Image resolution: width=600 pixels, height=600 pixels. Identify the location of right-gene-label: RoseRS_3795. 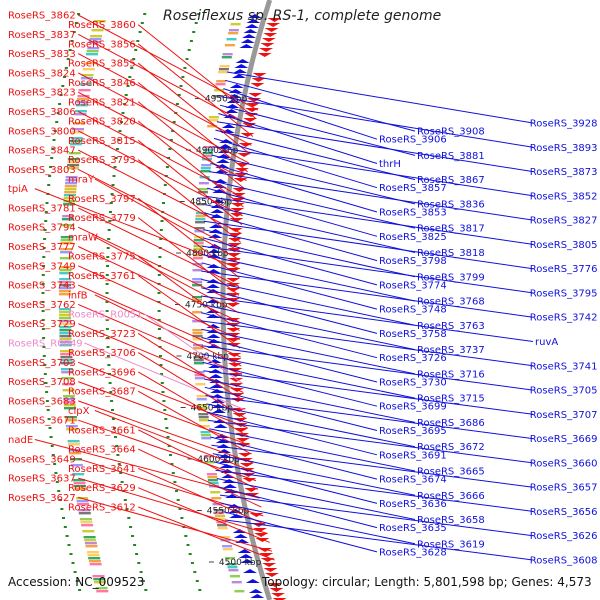
(564, 293).